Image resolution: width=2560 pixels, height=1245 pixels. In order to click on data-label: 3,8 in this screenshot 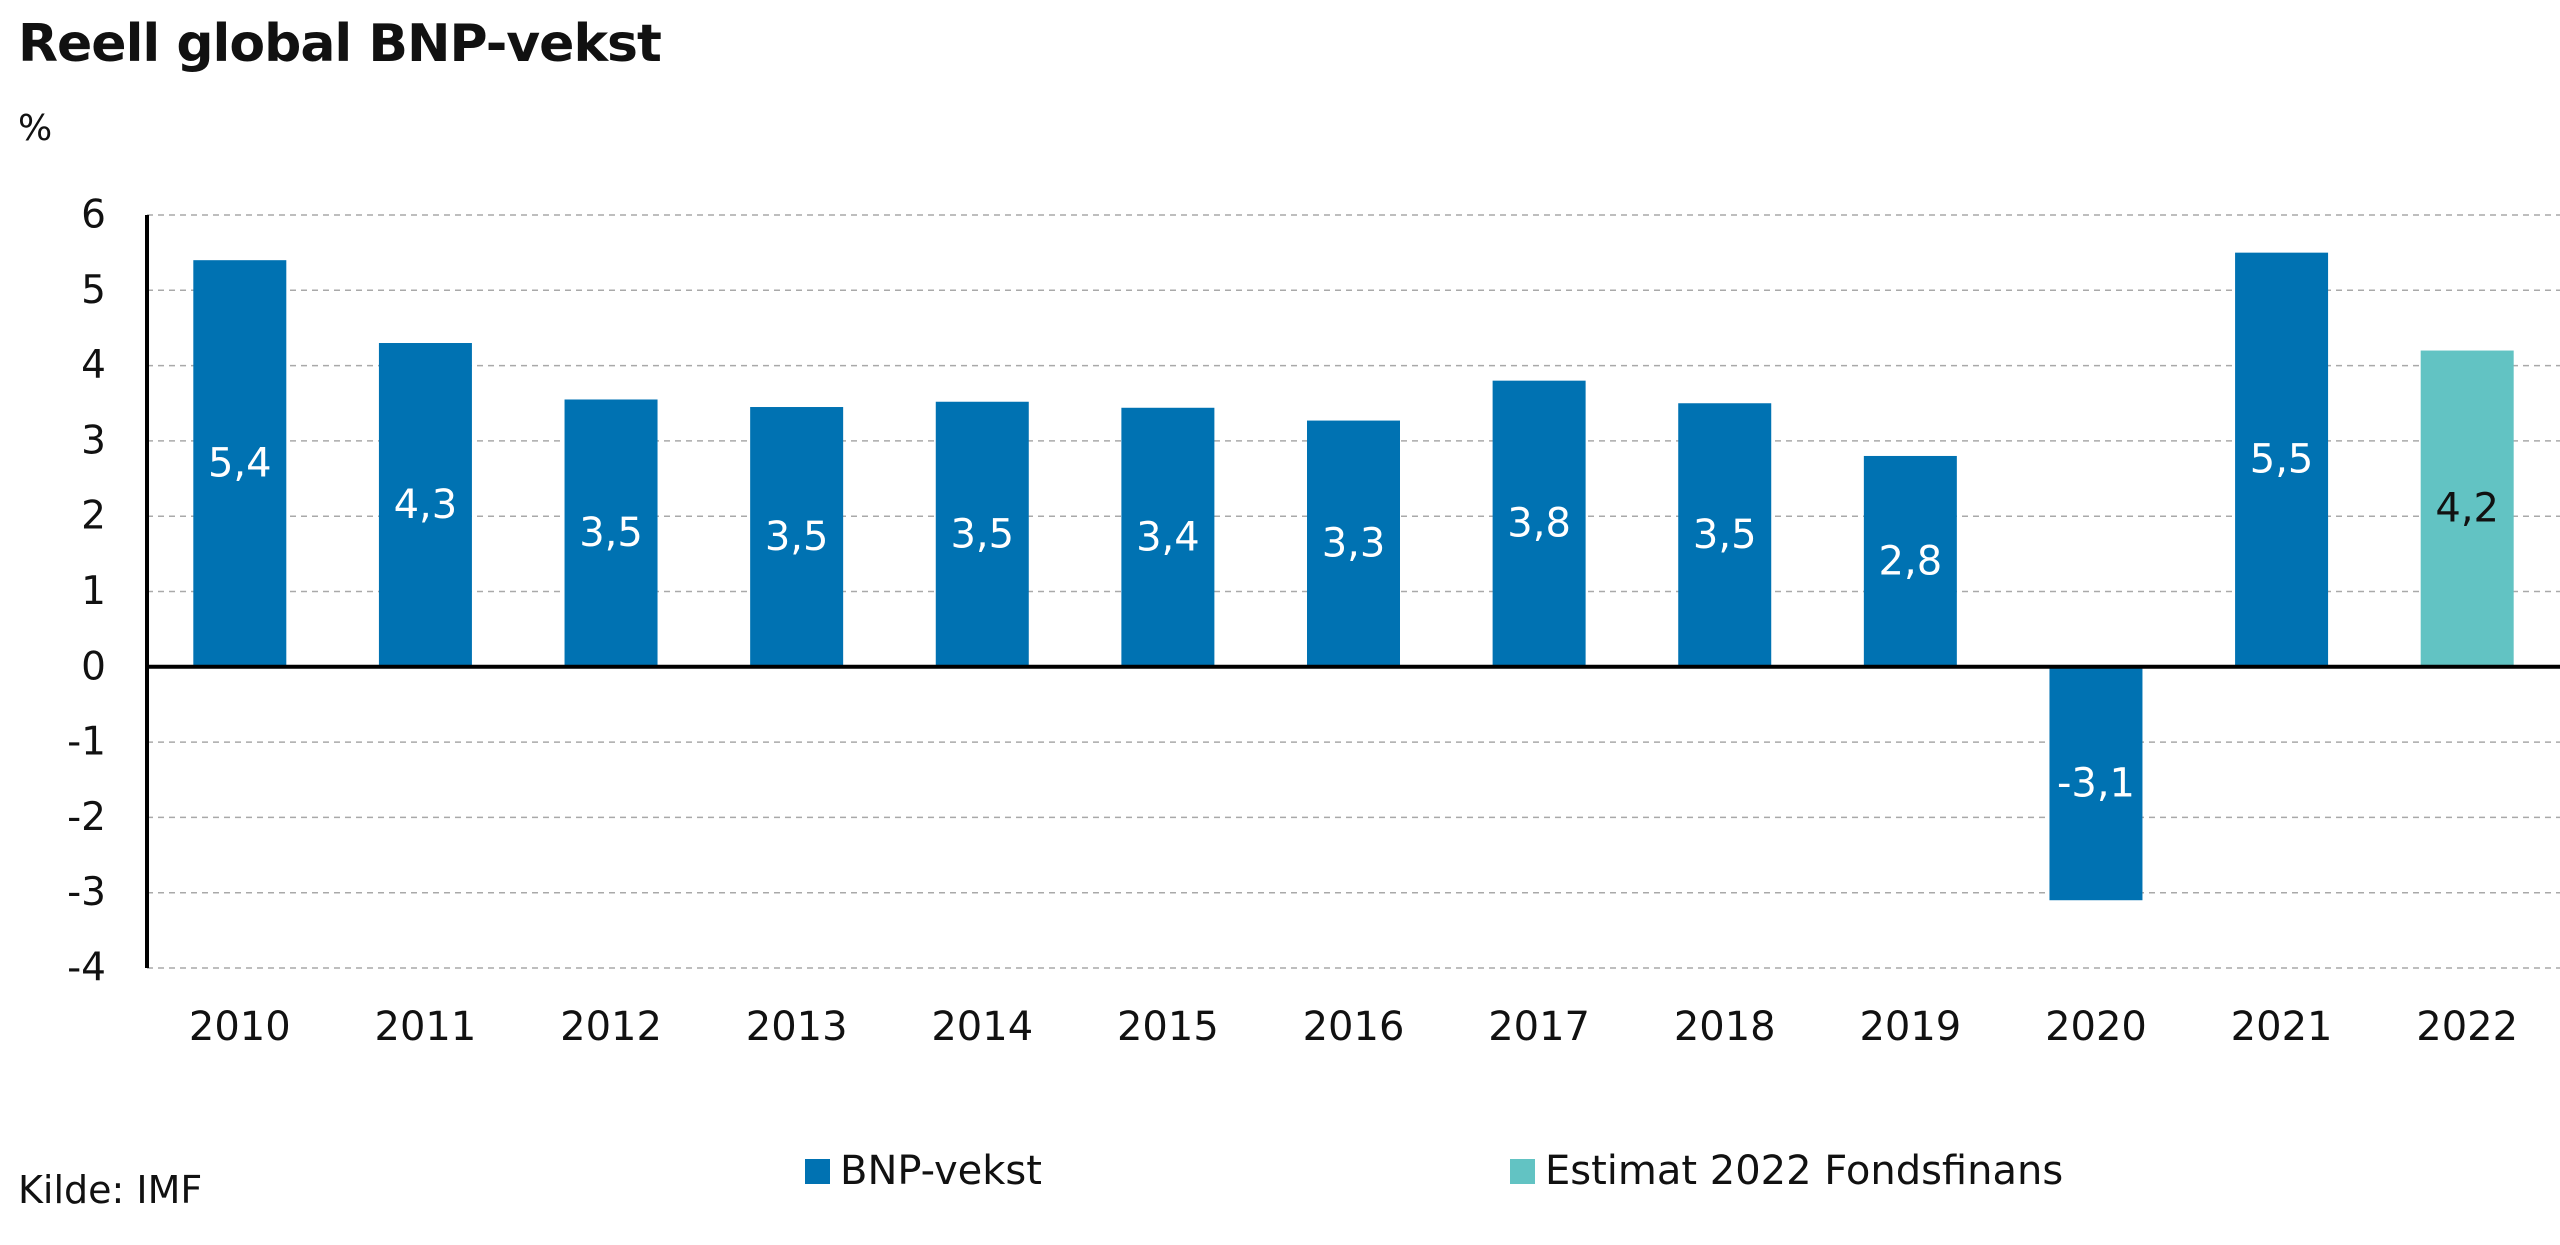, I will do `click(1539, 524)`.